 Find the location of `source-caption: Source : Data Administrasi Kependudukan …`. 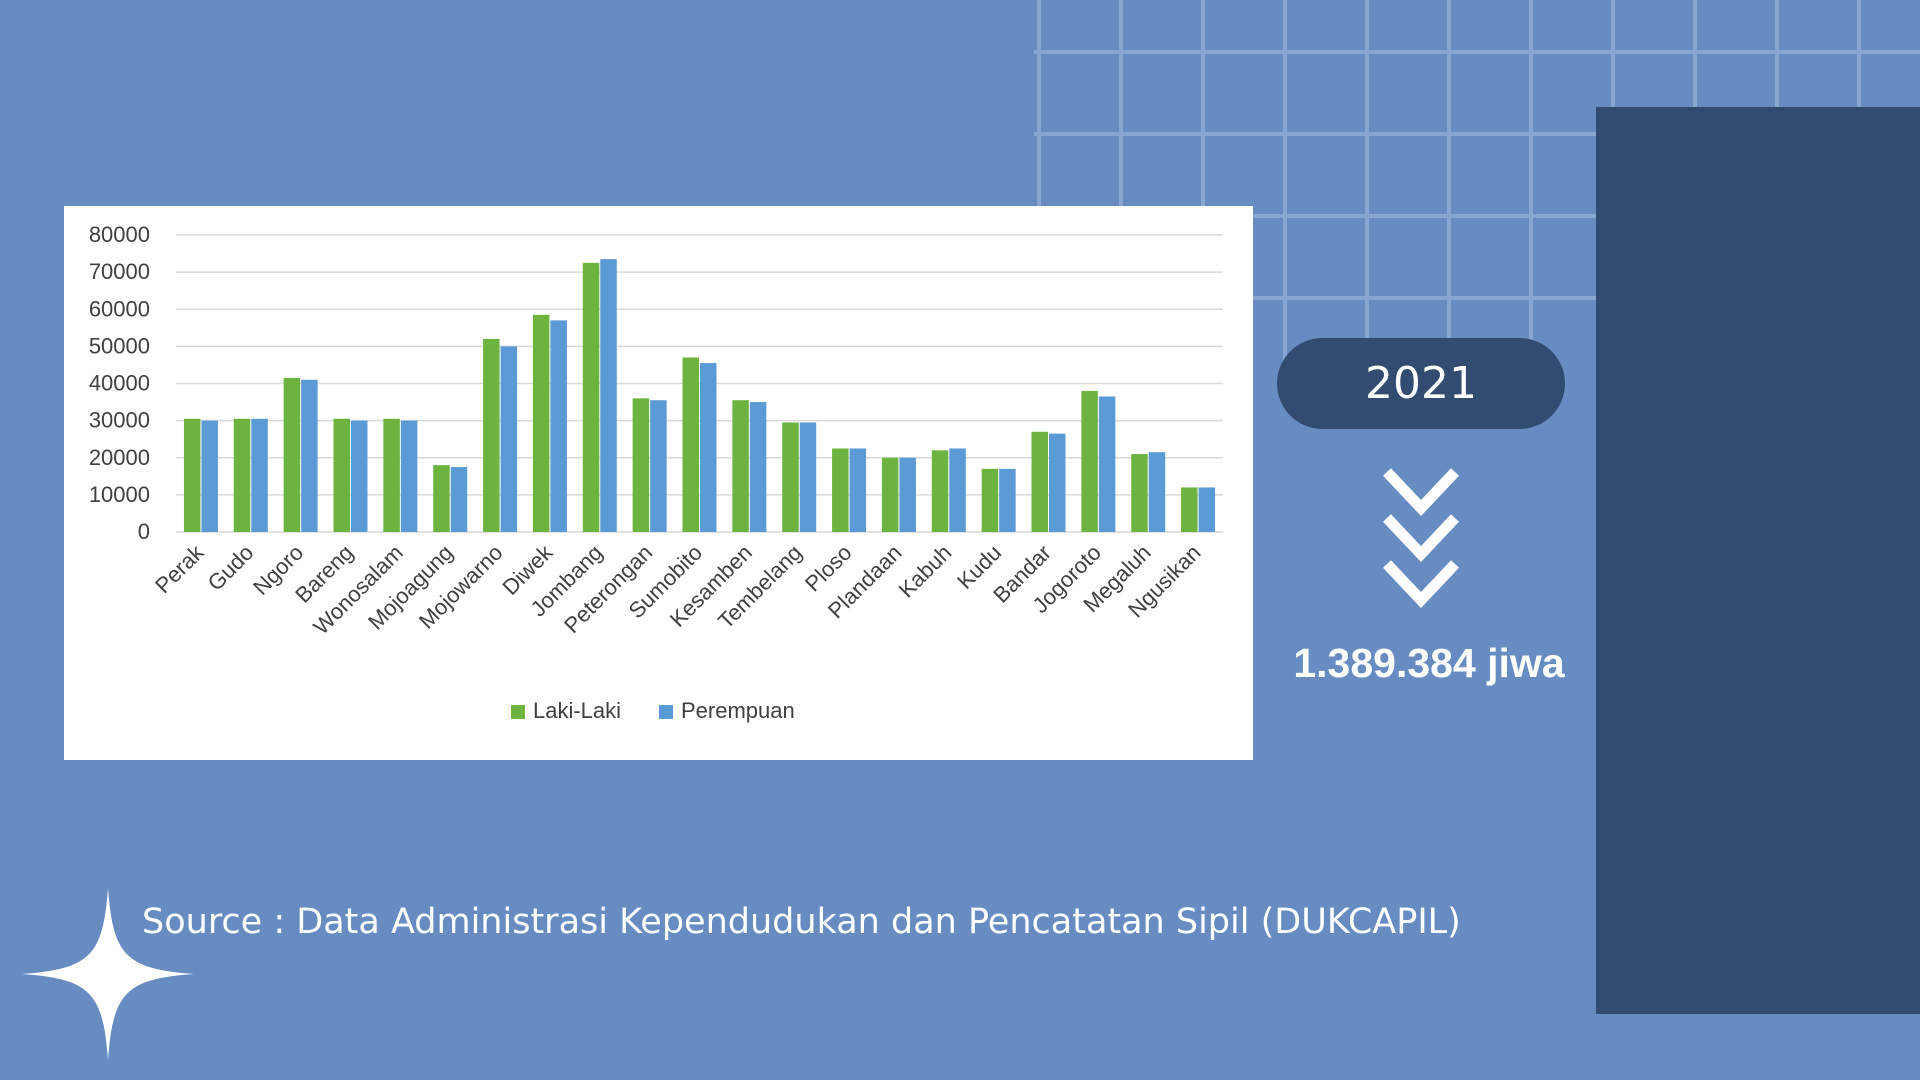

source-caption: Source : Data Administrasi Kependudukan … is located at coordinates (801, 922).